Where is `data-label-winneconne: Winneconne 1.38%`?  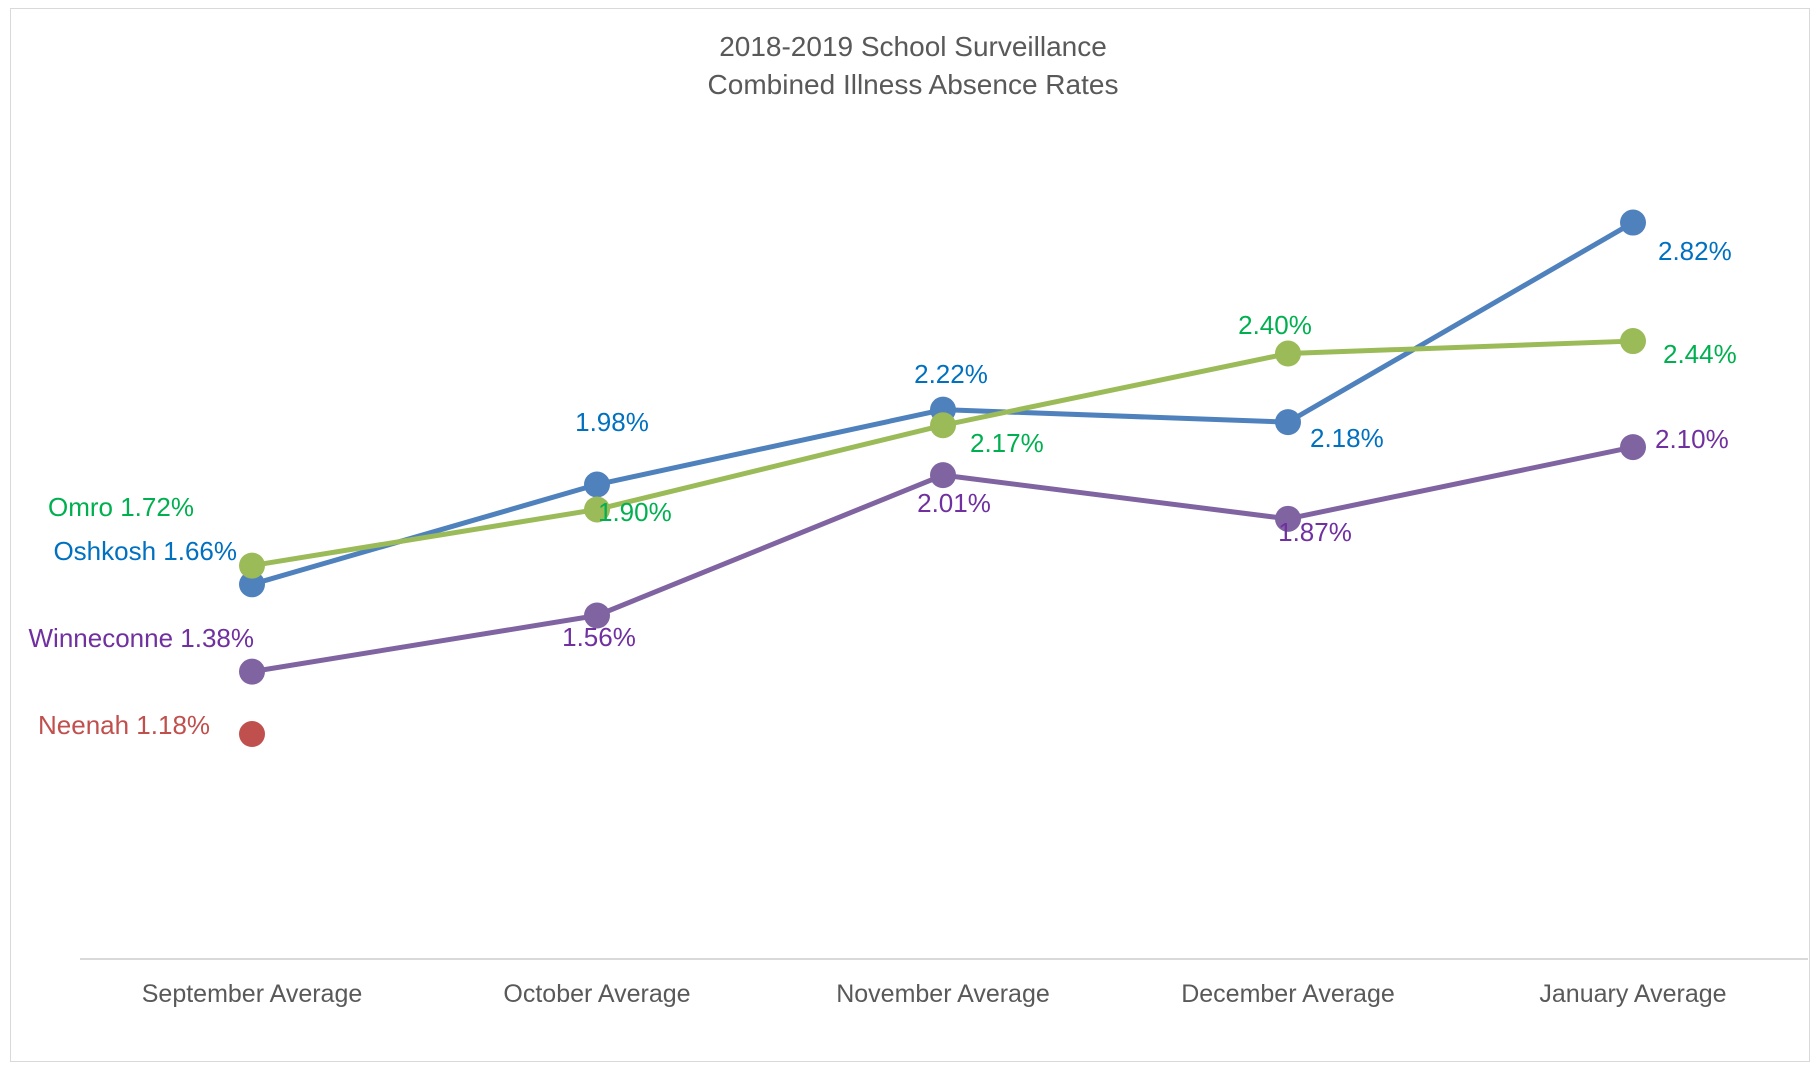 data-label-winneconne: Winneconne 1.38% is located at coordinates (141, 638).